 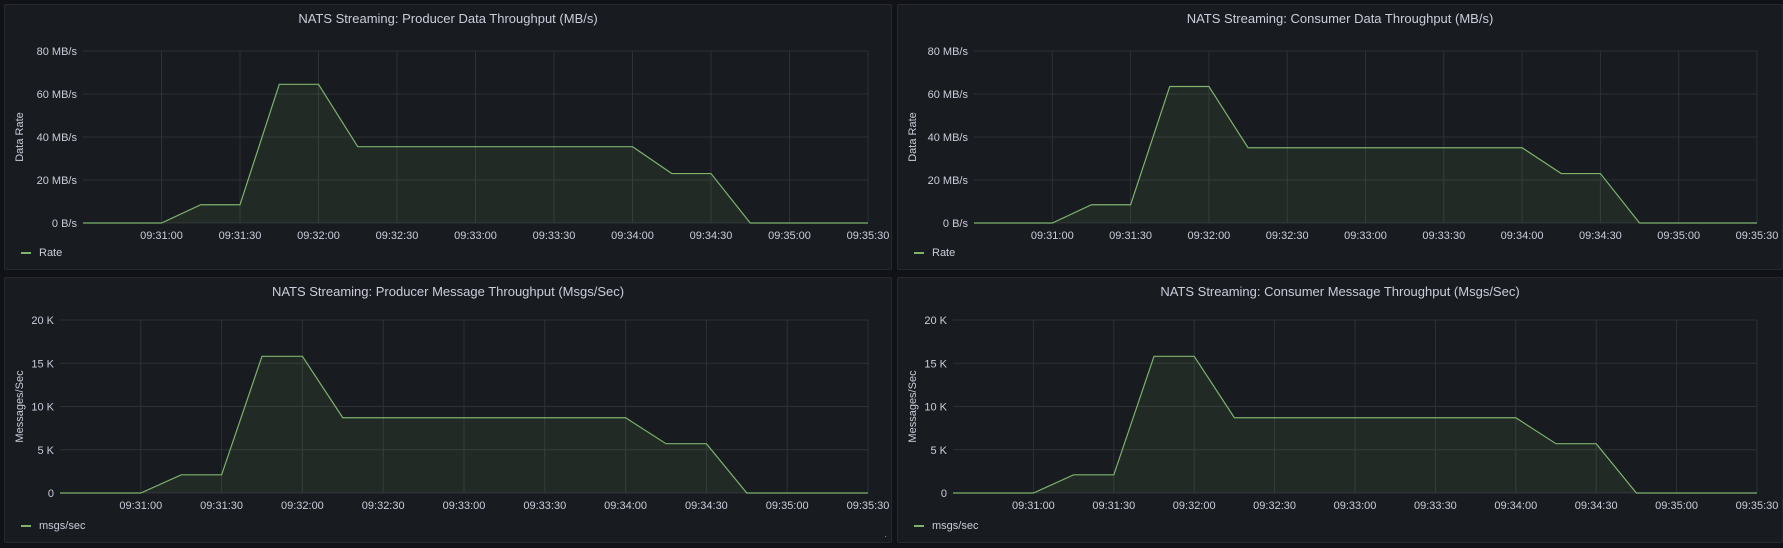 What do you see at coordinates (885, 534) in the screenshot?
I see `resize-handle: .` at bounding box center [885, 534].